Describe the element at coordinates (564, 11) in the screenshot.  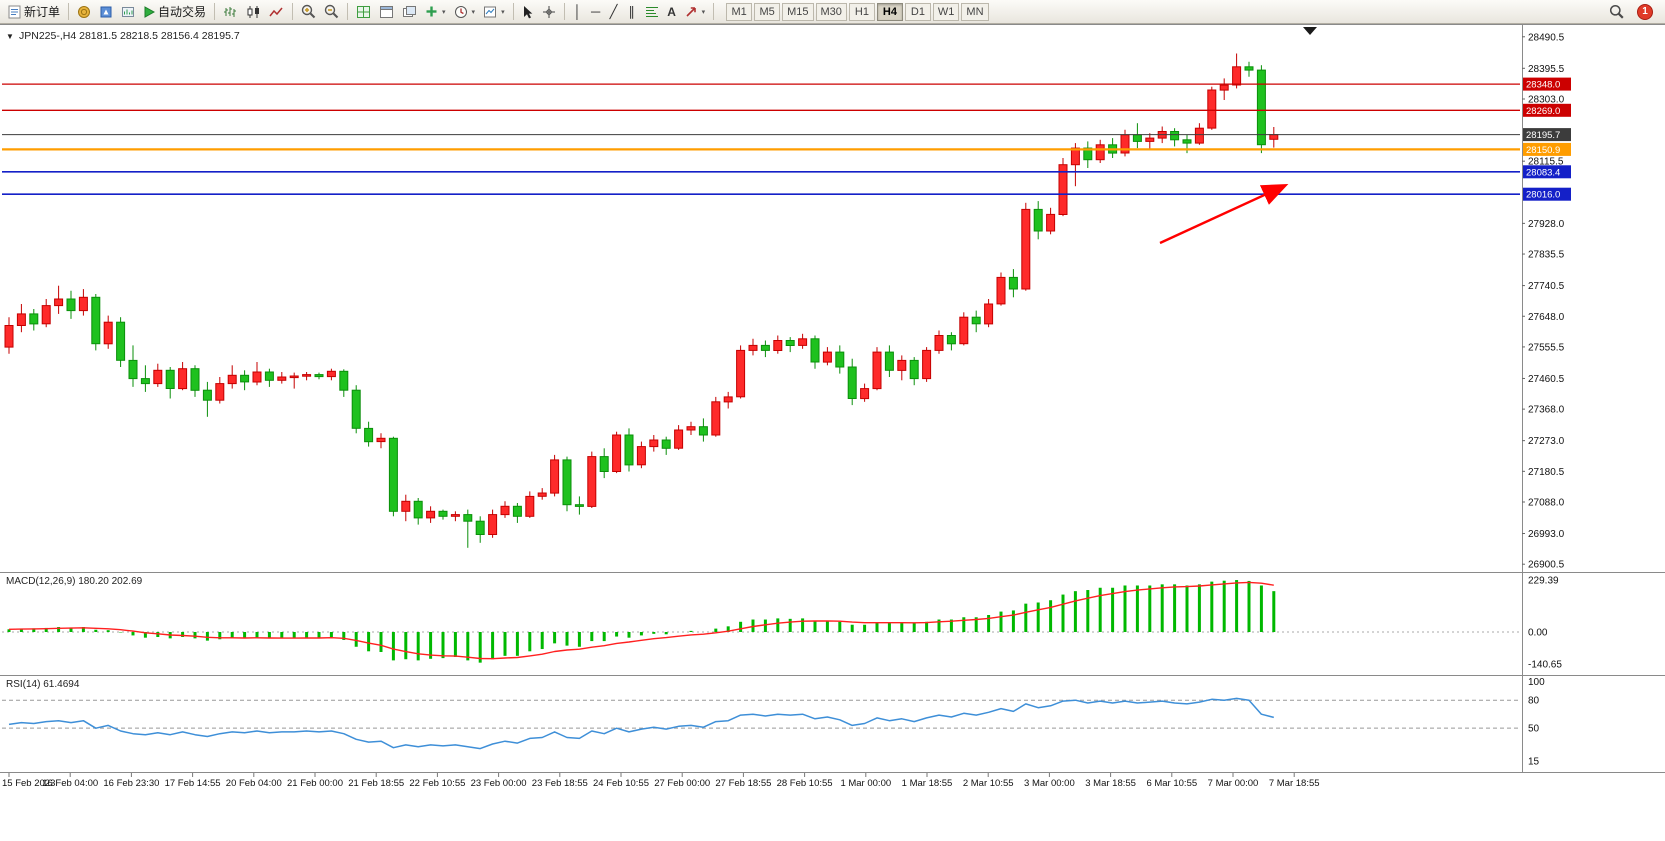
I see `toolbar-separator` at that location.